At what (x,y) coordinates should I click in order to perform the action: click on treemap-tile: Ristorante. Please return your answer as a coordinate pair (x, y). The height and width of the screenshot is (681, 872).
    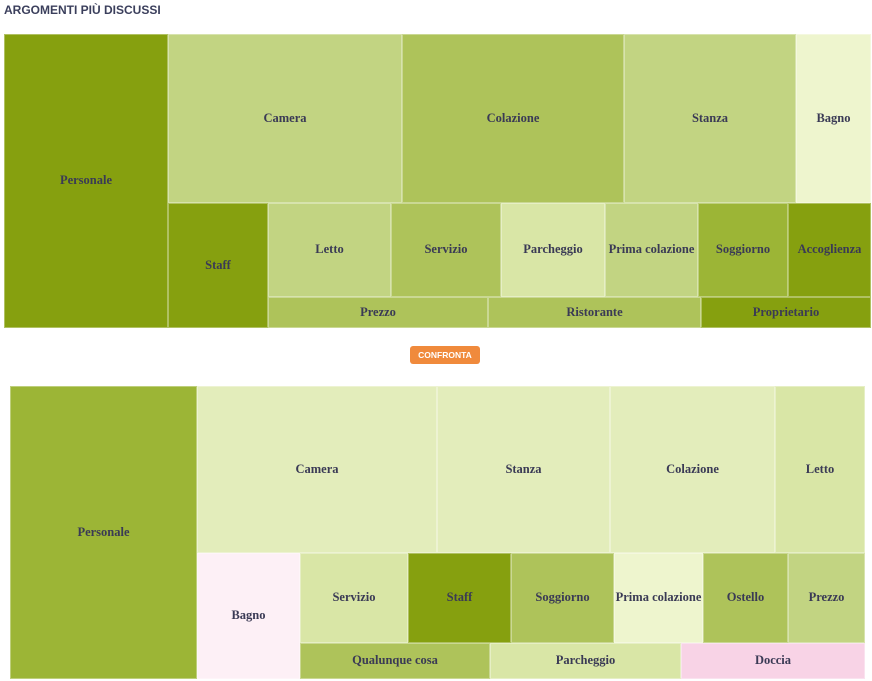
    Looking at the image, I should click on (594, 312).